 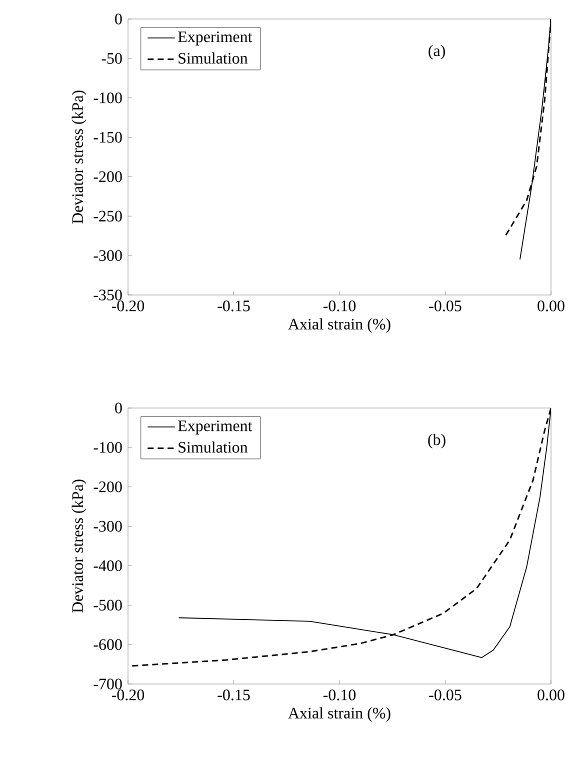 I want to click on annotation: (a), so click(x=436, y=52).